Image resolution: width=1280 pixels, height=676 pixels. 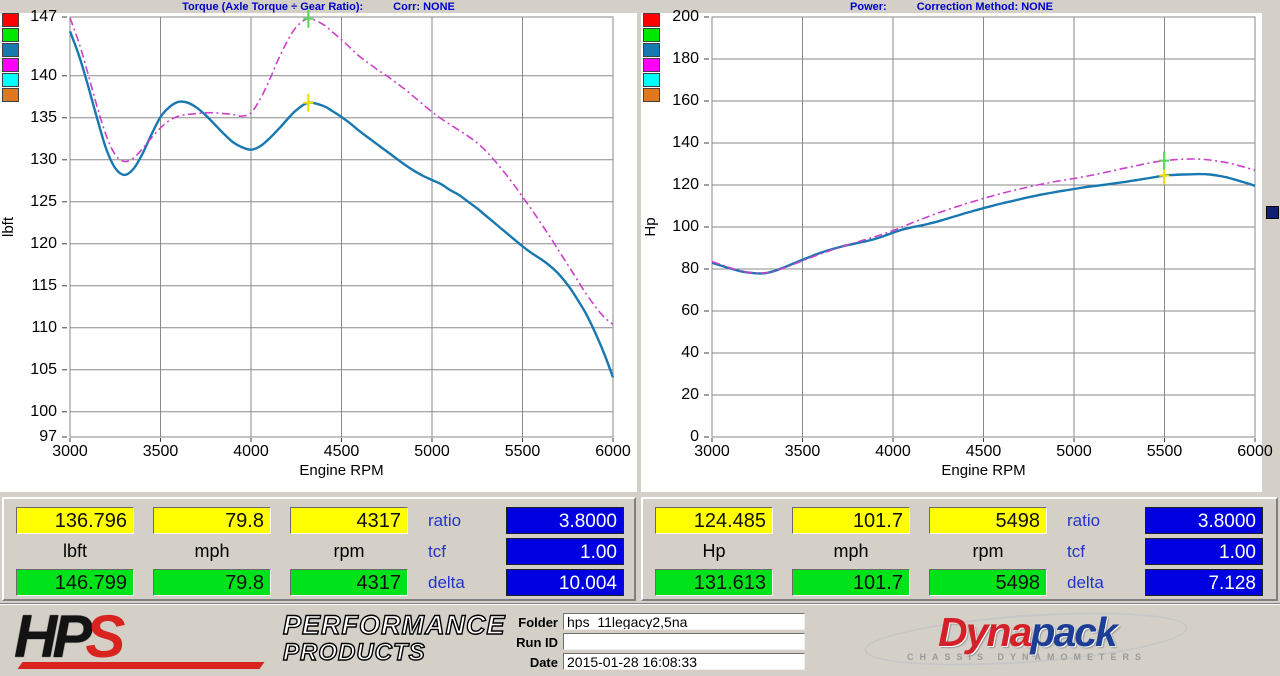 What do you see at coordinates (48, 436) in the screenshot?
I see `y-tick-label: 97` at bounding box center [48, 436].